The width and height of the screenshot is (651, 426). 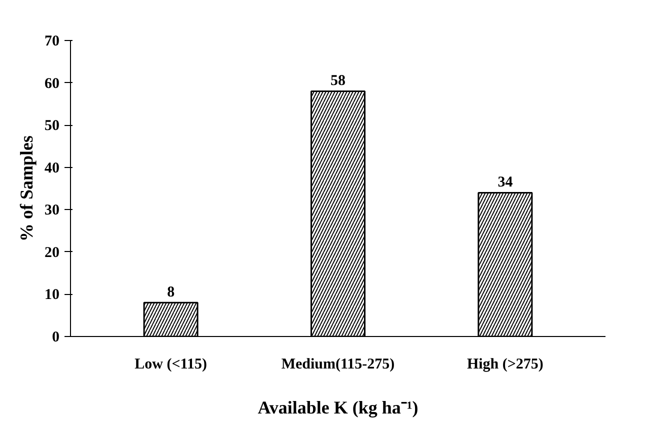 I want to click on y-tick-label: 30, so click(x=52, y=210).